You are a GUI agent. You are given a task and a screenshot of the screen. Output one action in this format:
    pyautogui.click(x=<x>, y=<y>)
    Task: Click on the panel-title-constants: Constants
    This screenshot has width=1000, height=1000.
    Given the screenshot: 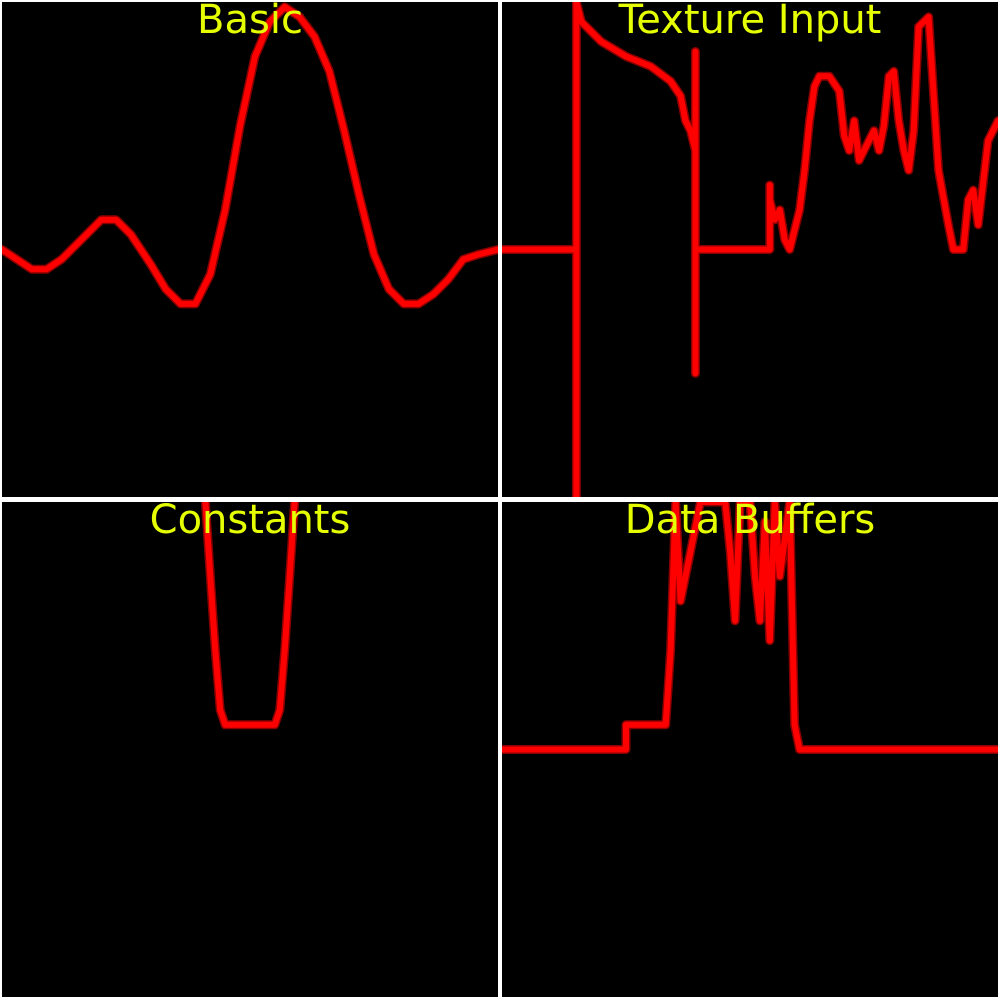 What is the action you would take?
    pyautogui.click(x=250, y=522)
    